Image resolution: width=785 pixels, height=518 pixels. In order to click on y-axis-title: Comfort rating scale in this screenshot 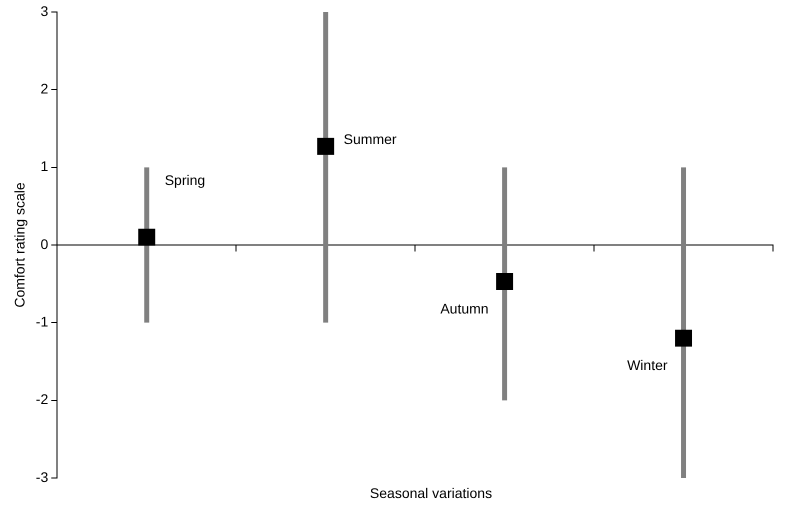, I will do `click(19, 245)`.